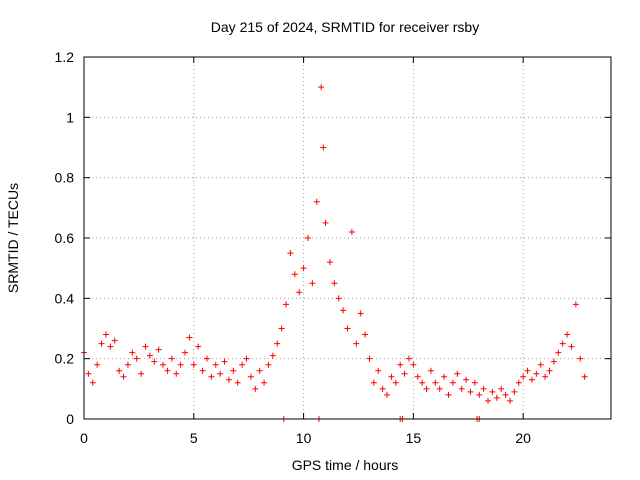  Describe the element at coordinates (65, 298) in the screenshot. I see `y-tick-label: 0.4` at that location.